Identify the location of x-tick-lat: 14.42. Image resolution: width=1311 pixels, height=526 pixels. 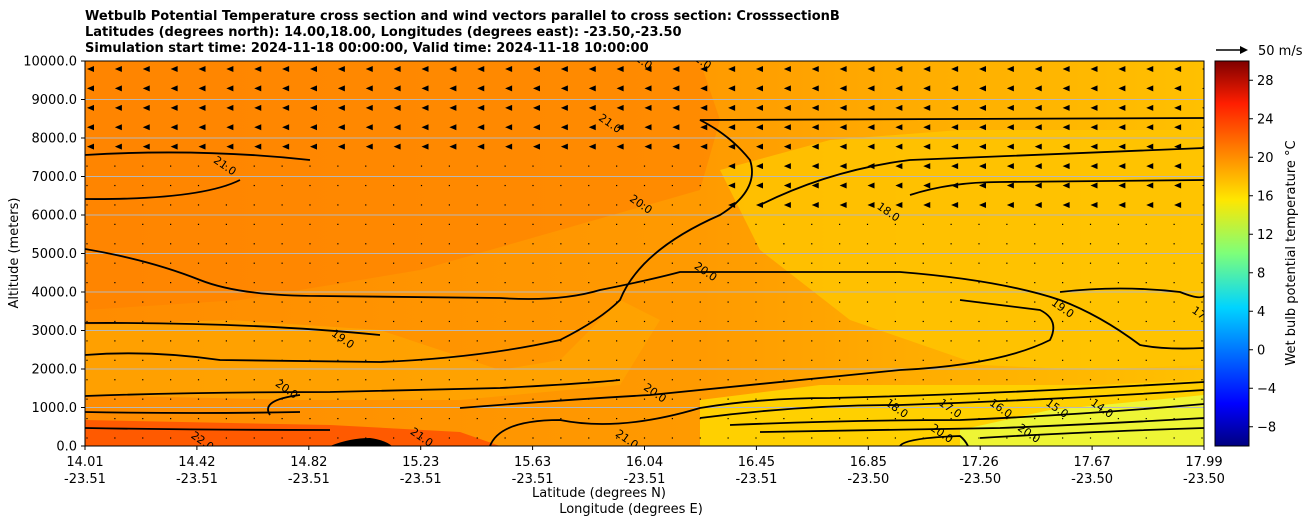
(196, 462).